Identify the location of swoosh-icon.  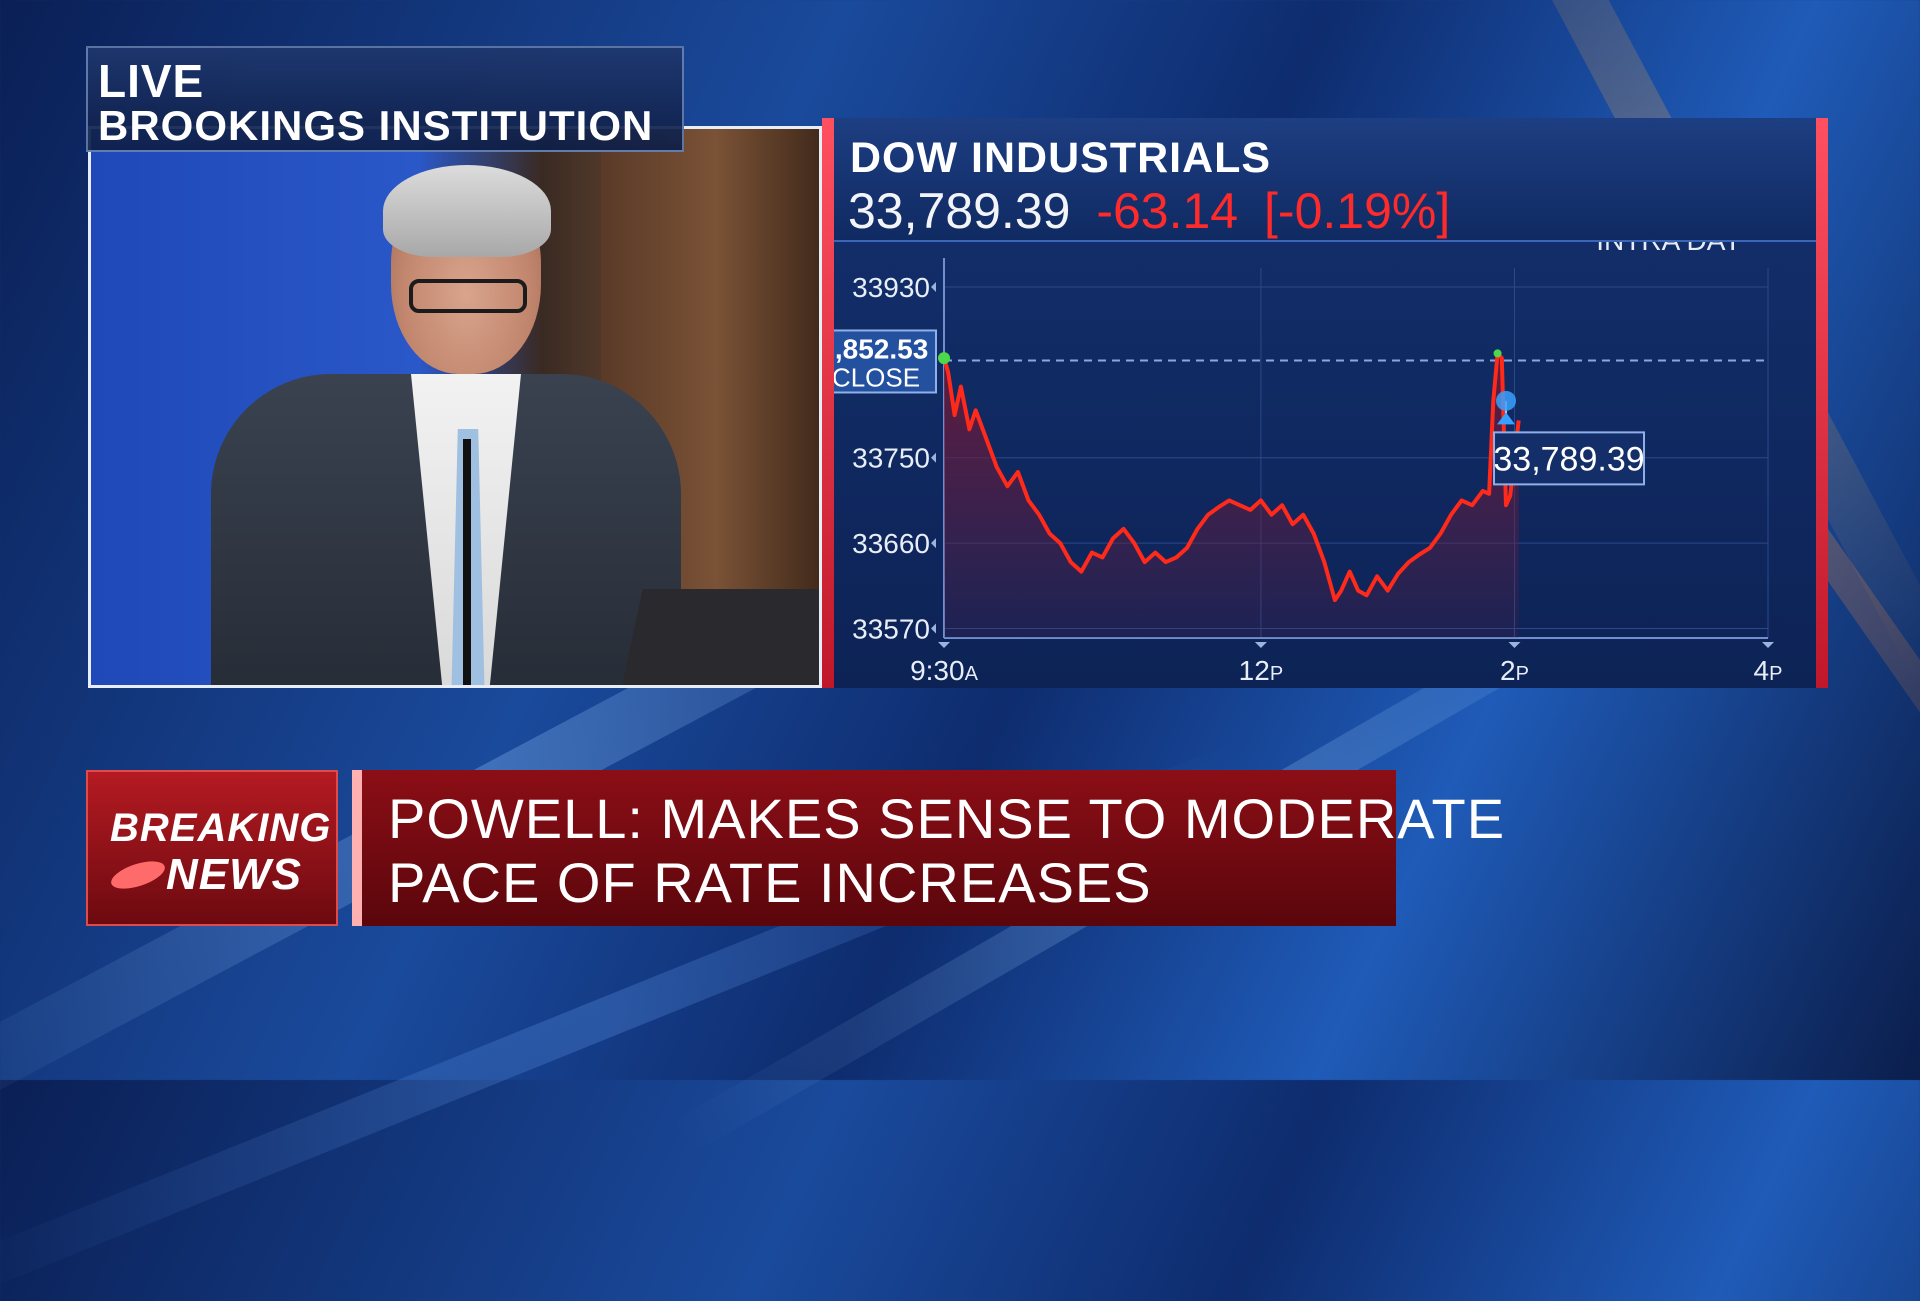
(138, 875).